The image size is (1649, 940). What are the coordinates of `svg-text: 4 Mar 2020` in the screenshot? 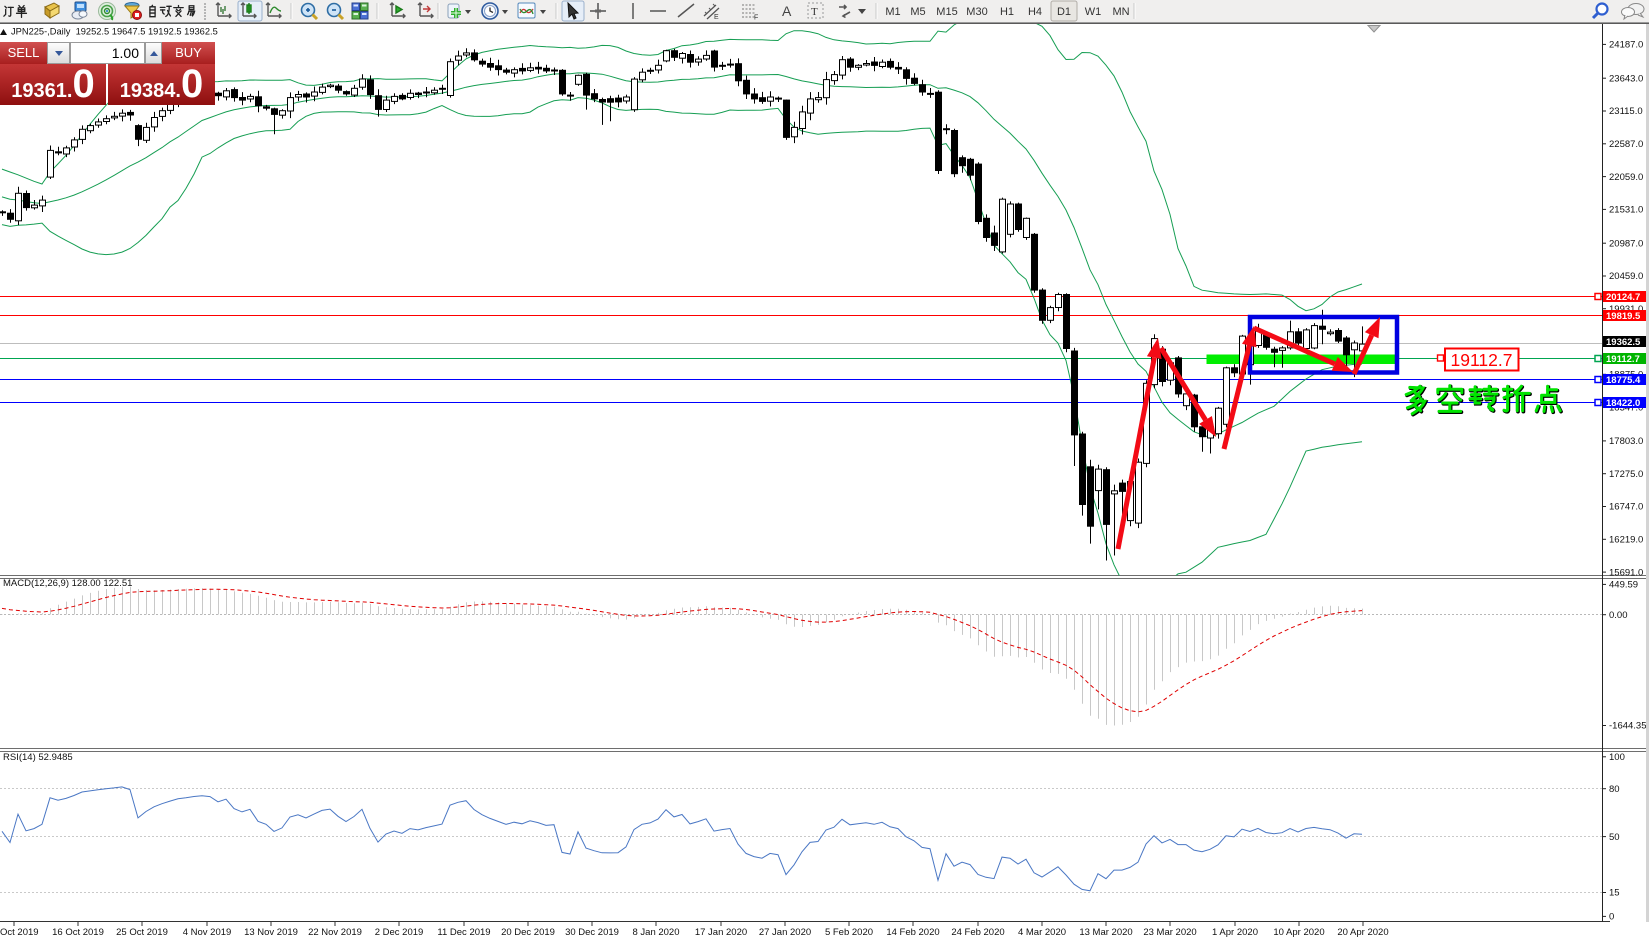 It's located at (1042, 932).